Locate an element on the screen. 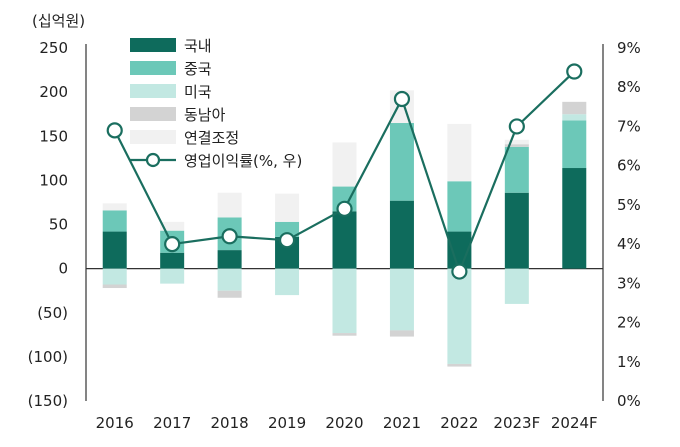 The height and width of the screenshot is (447, 680). y-axis-unit-label: (십억원) is located at coordinates (58, 21).